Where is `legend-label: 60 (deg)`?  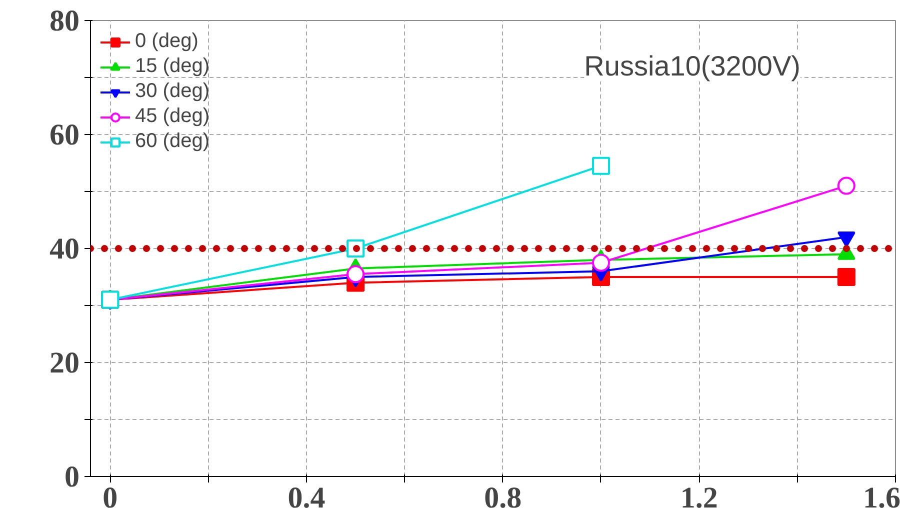
legend-label: 60 (deg) is located at coordinates (172, 141).